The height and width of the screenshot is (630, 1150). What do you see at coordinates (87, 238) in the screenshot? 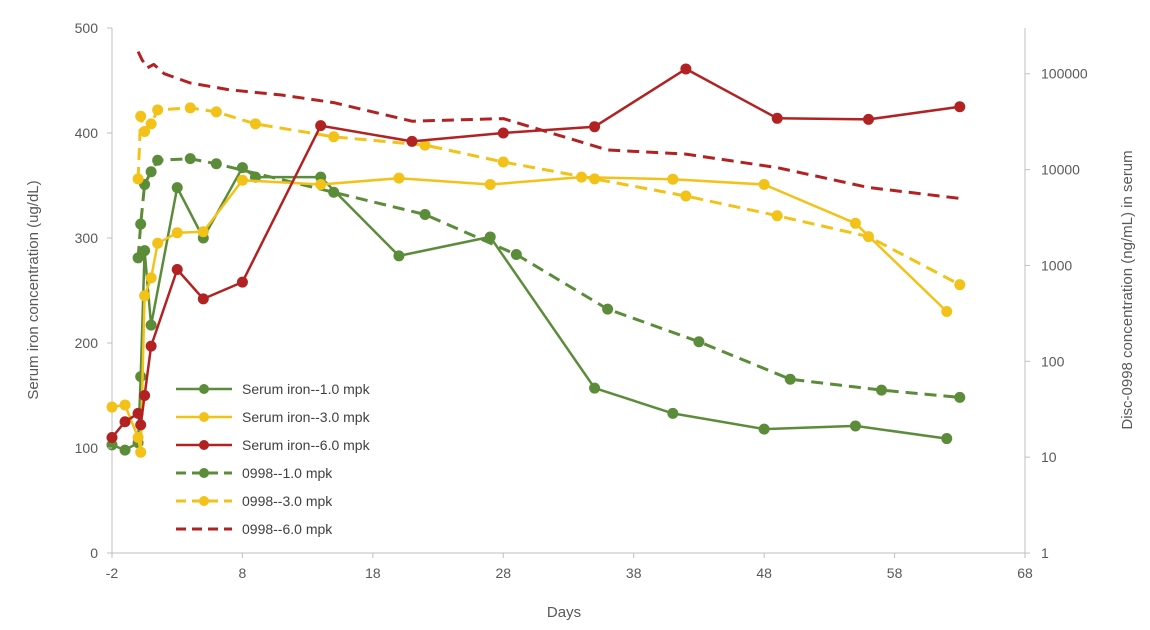
I see `y-tick-label: 300` at bounding box center [87, 238].